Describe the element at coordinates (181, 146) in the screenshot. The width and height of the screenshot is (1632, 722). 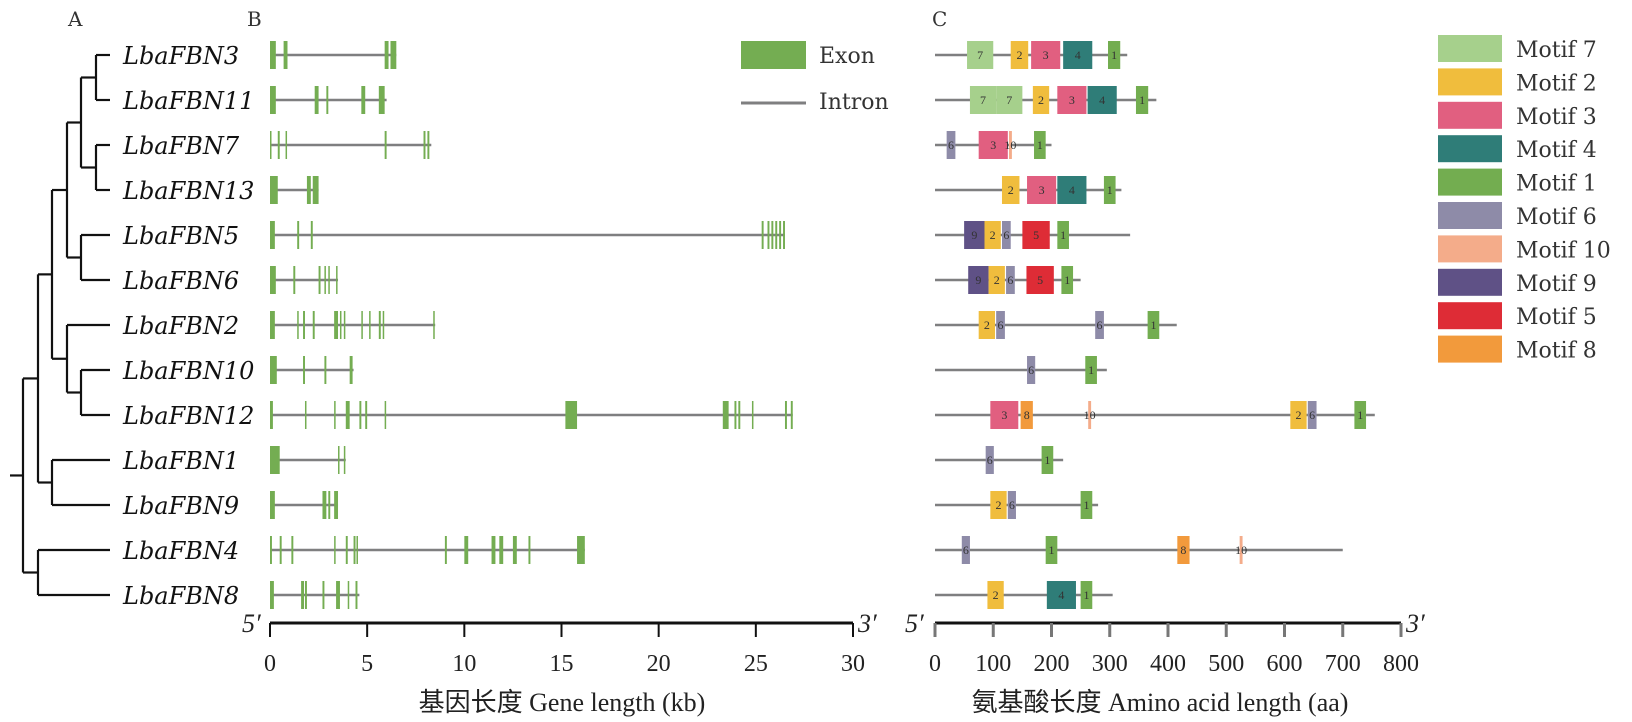
I see `gene-name: LbaFBN7` at that location.